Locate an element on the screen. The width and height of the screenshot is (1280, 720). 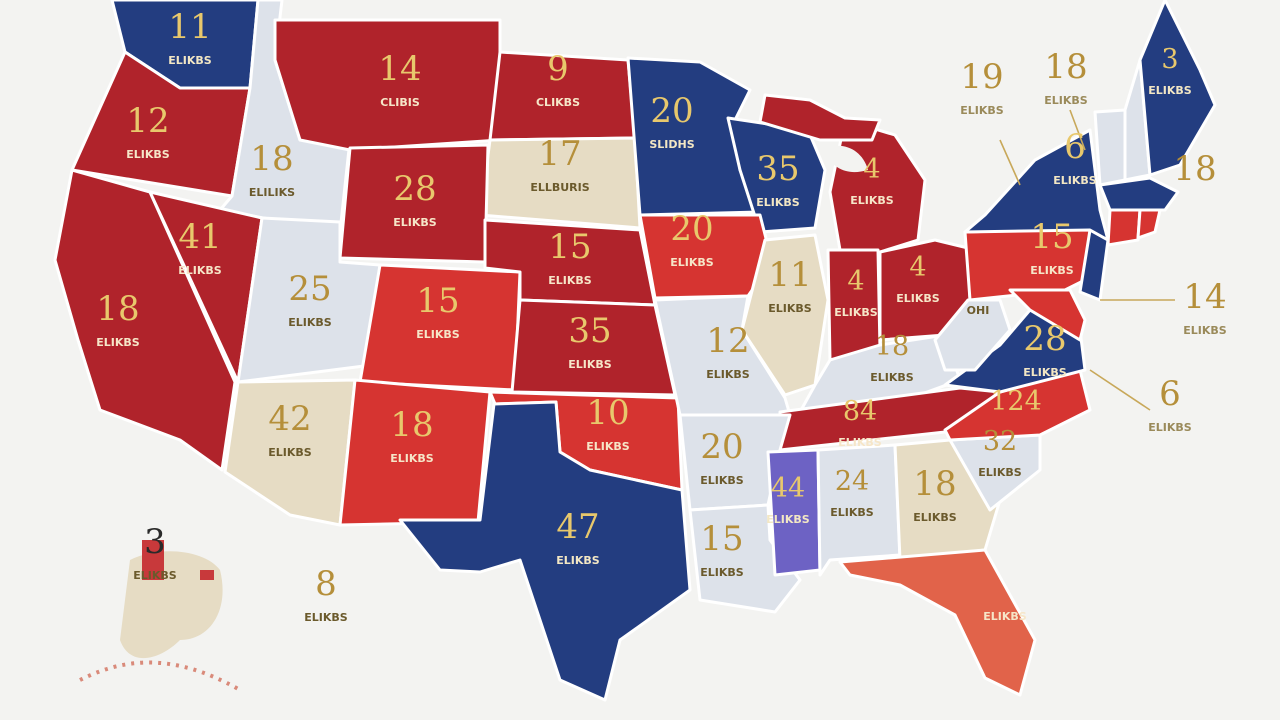
state-al is located at coordinates (859, 510).